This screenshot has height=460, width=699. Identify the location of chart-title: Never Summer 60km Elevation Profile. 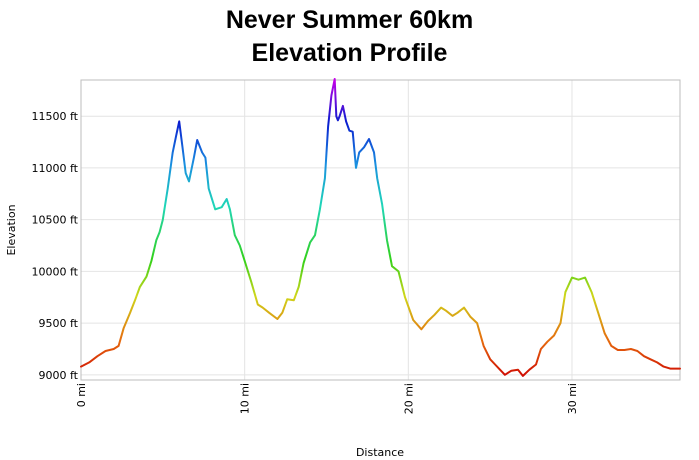
(349, 37).